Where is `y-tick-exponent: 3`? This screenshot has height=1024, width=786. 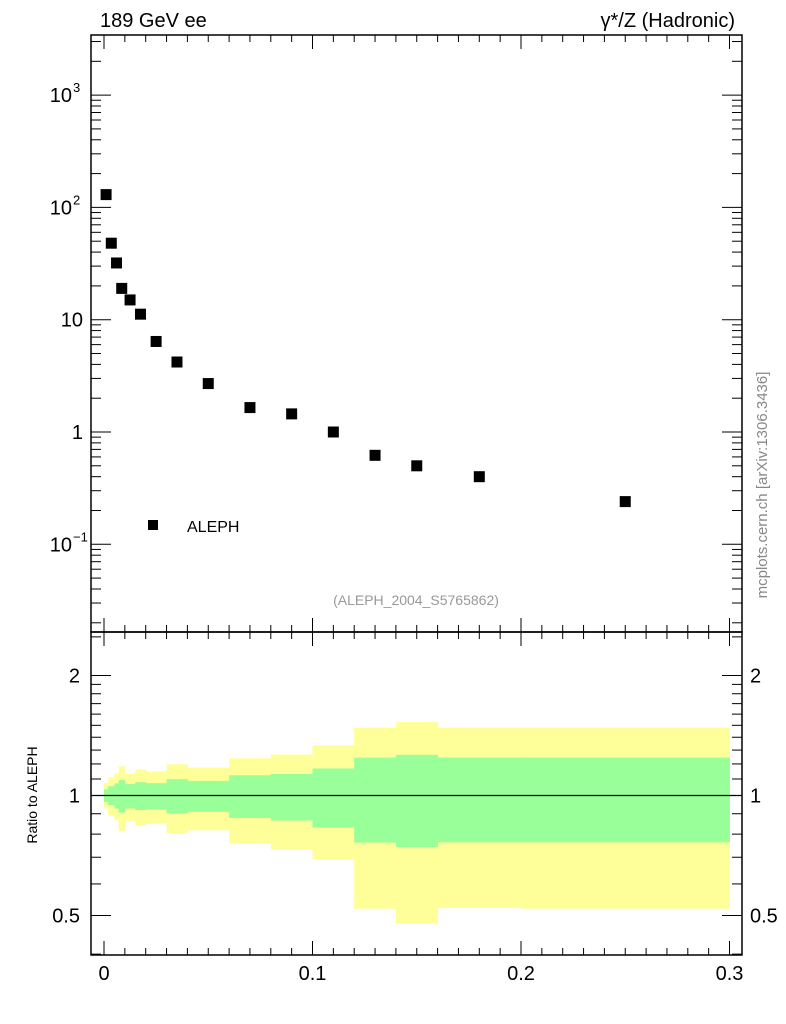 y-tick-exponent: 3 is located at coordinates (76, 87).